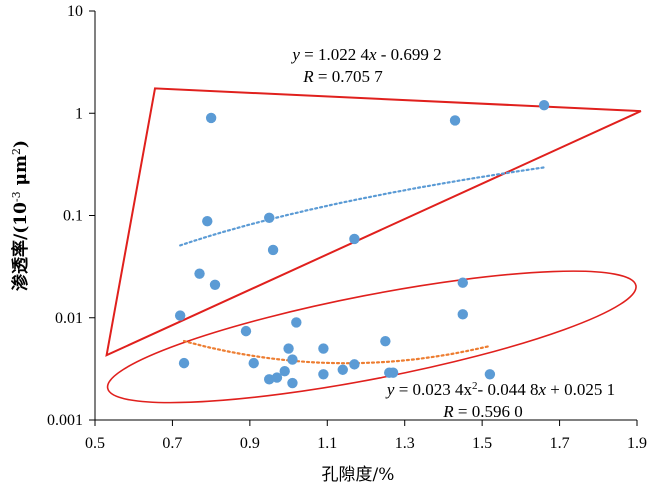 Image resolution: width=650 pixels, height=487 pixels. I want to click on equation-lower: y = 0.023 4x2- 0.044 8x + 0.025 1, so click(500, 389).